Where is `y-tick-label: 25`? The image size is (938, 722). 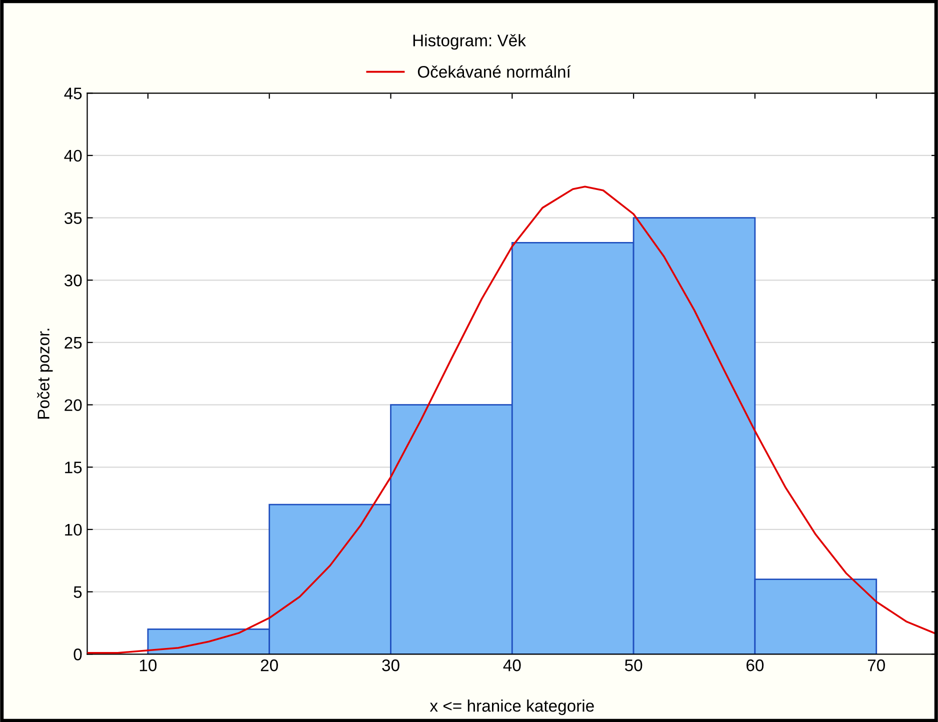 y-tick-label: 25 is located at coordinates (73, 342).